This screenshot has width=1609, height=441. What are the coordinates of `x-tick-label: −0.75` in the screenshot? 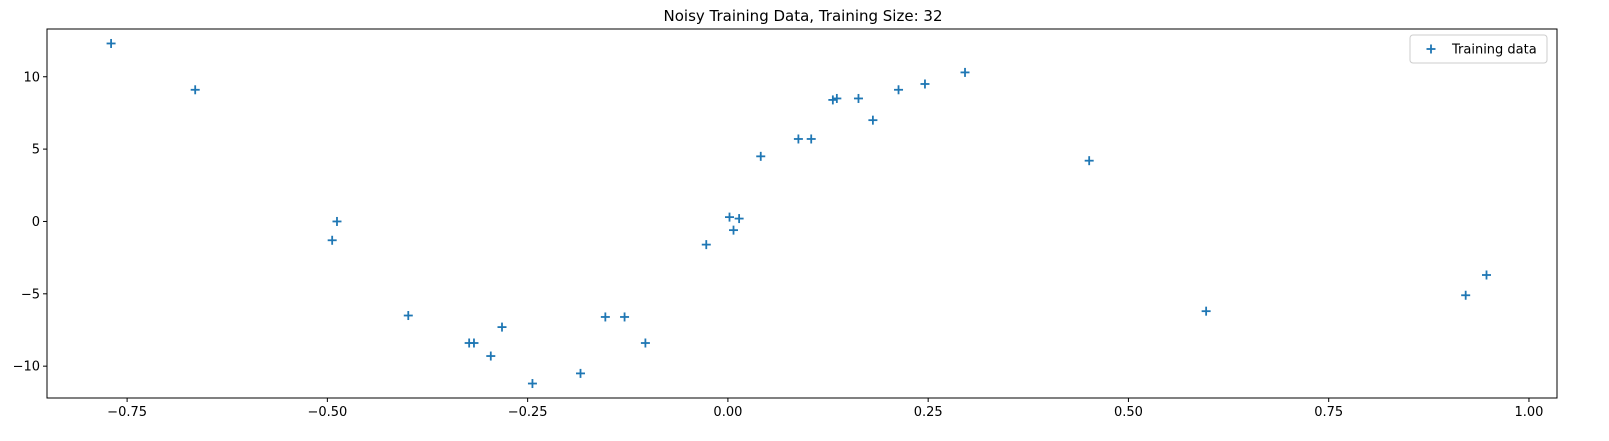 It's located at (127, 412).